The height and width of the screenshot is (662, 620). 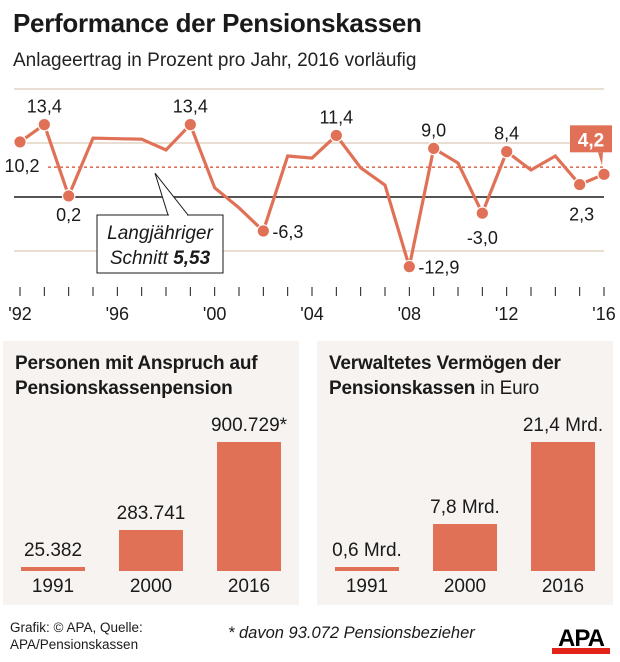 I want to click on source-credit-line2: APA/Pensionskassen, so click(x=74, y=644).